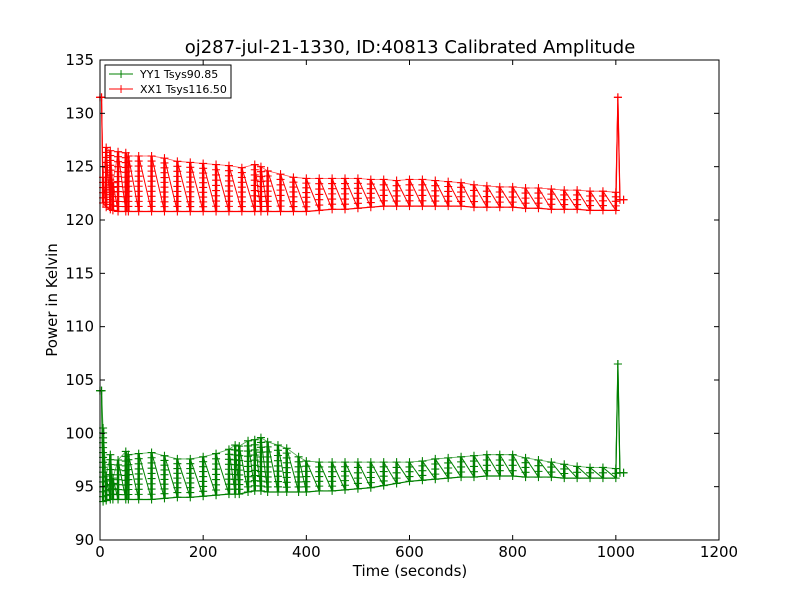  What do you see at coordinates (52, 300) in the screenshot?
I see `y-axis-label: Power in Kelvin` at bounding box center [52, 300].